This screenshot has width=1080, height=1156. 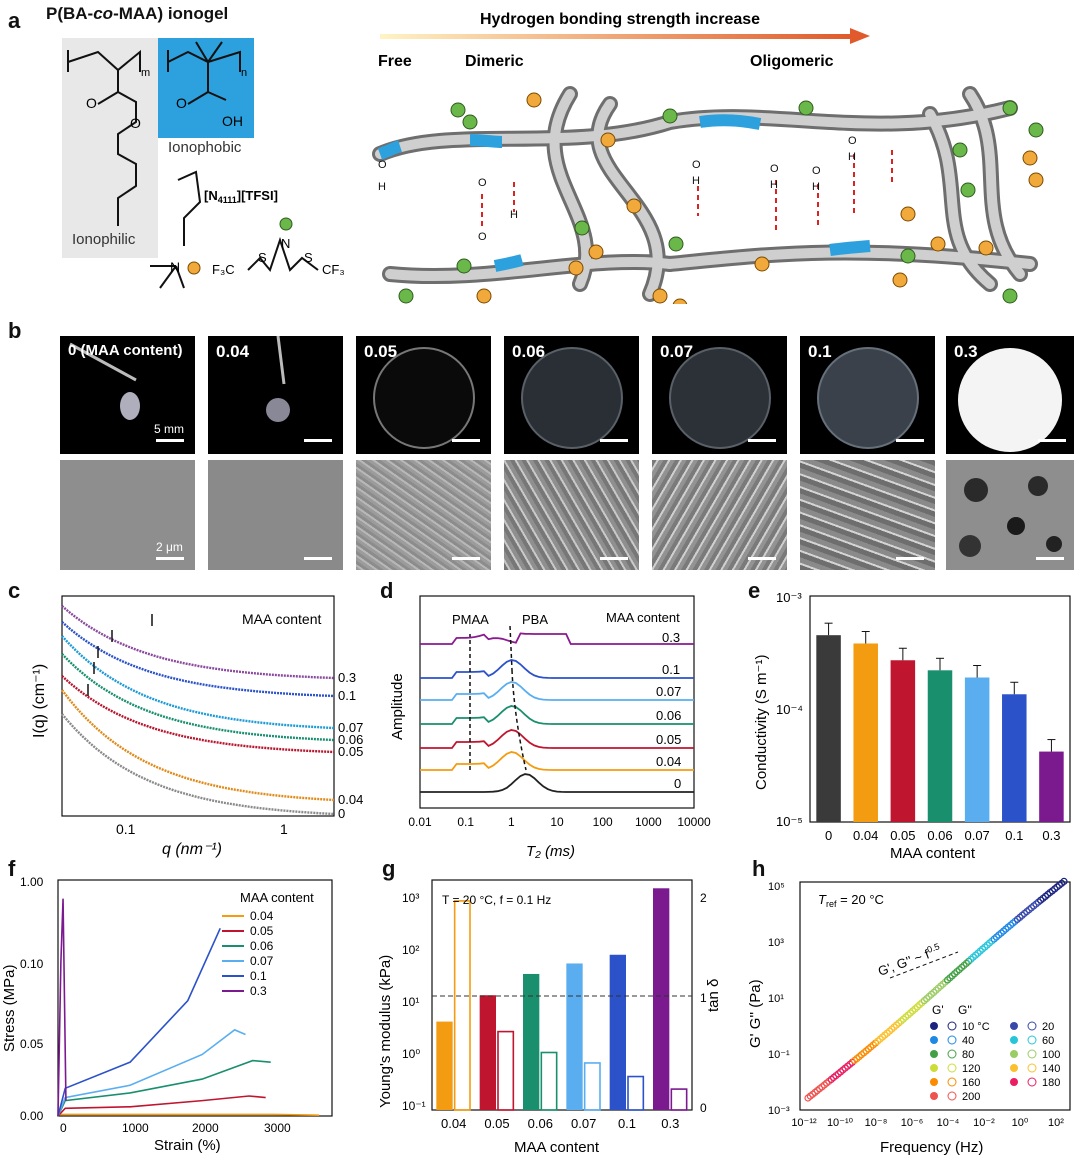 What do you see at coordinates (971, 1097) in the screenshot?
I see `legend-entry: 200` at bounding box center [971, 1097].